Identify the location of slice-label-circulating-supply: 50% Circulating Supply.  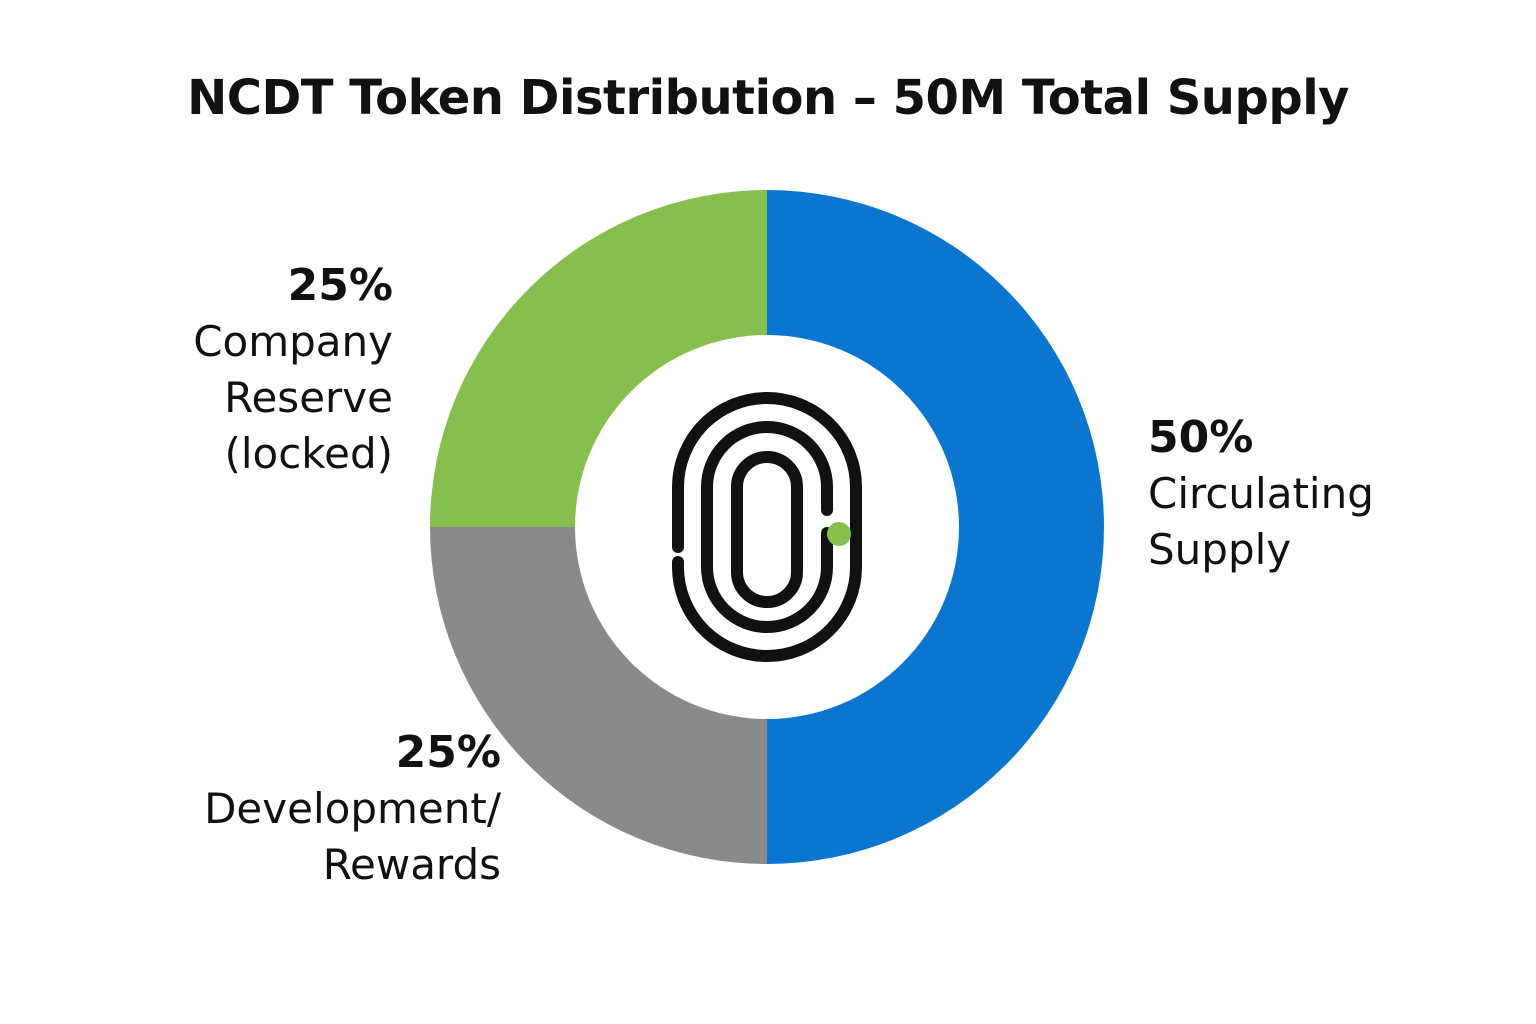
(1261, 494).